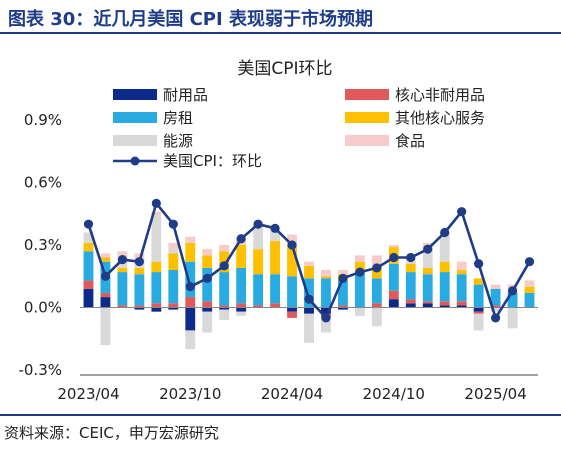 The image size is (561, 452). What do you see at coordinates (111, 433) in the screenshot?
I see `figure-source: 资料来源：CEIC，申万宏源研究` at bounding box center [111, 433].